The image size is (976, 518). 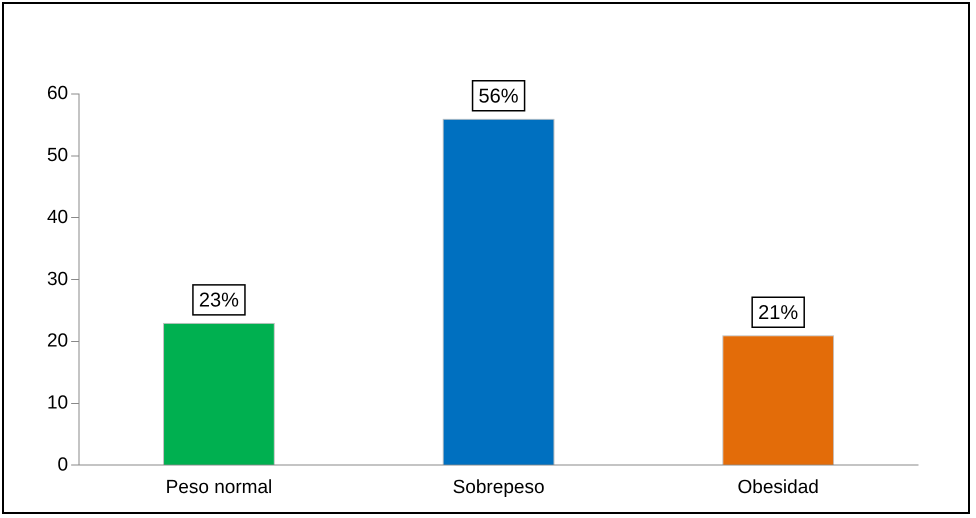 What do you see at coordinates (778, 487) in the screenshot?
I see `x-tick-label: Obesidad` at bounding box center [778, 487].